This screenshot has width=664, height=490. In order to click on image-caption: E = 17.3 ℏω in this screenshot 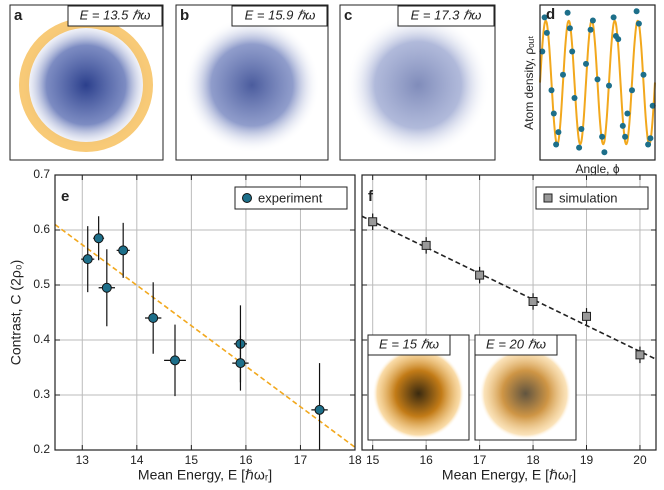, I will do `click(446, 14)`.